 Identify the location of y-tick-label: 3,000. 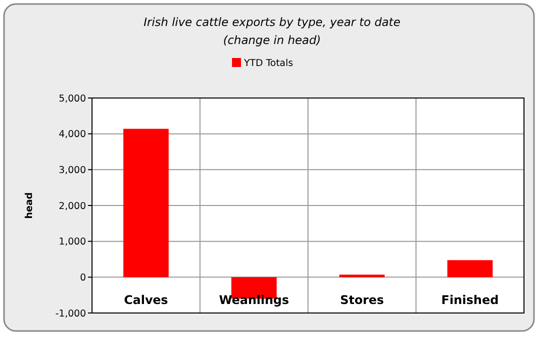
(72, 170).